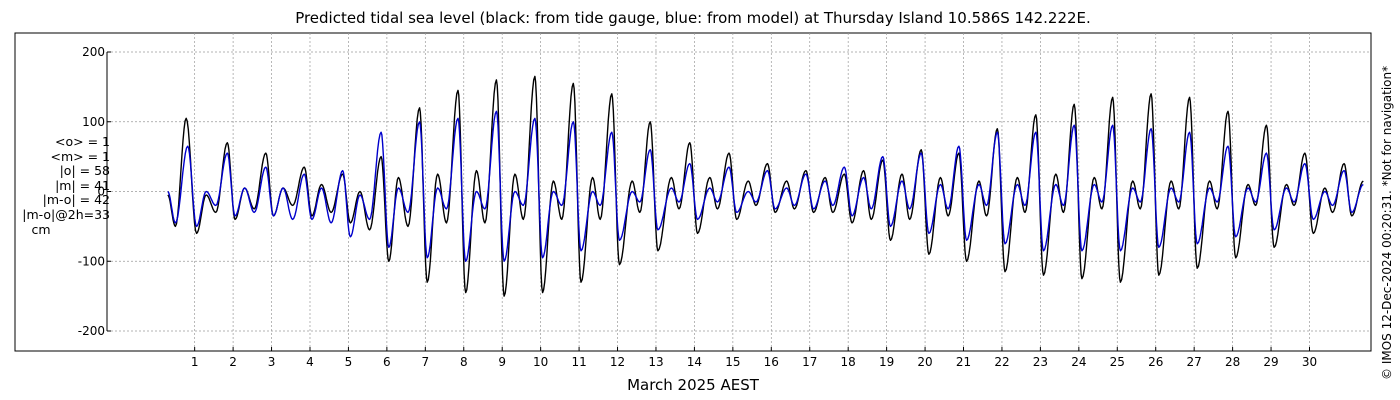 The image size is (1400, 400). Describe the element at coordinates (1309, 362) in the screenshot. I see `x-tick-label: 30` at that location.